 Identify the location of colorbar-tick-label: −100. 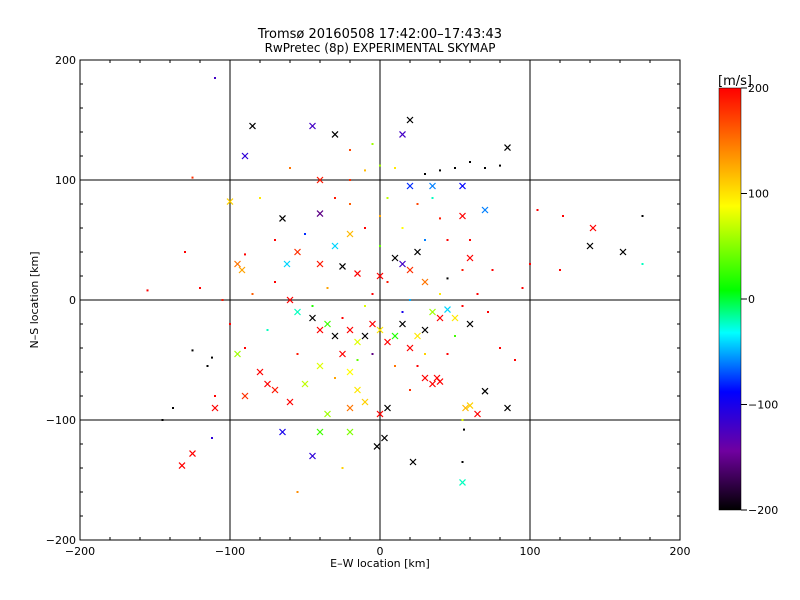
(763, 405).